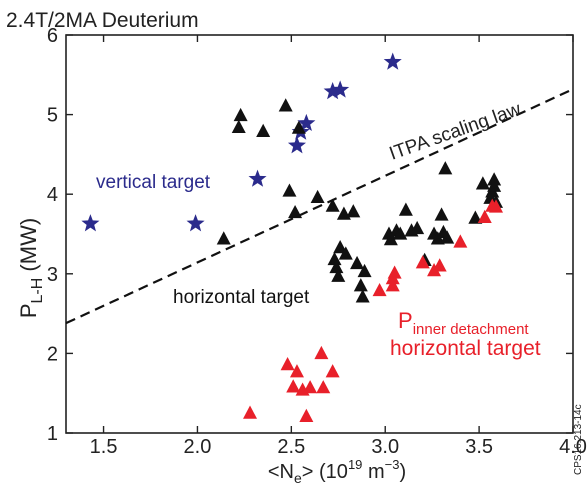 This screenshot has height=493, width=587. What do you see at coordinates (573, 447) in the screenshot?
I see `x-tick-label: 4.0` at bounding box center [573, 447].